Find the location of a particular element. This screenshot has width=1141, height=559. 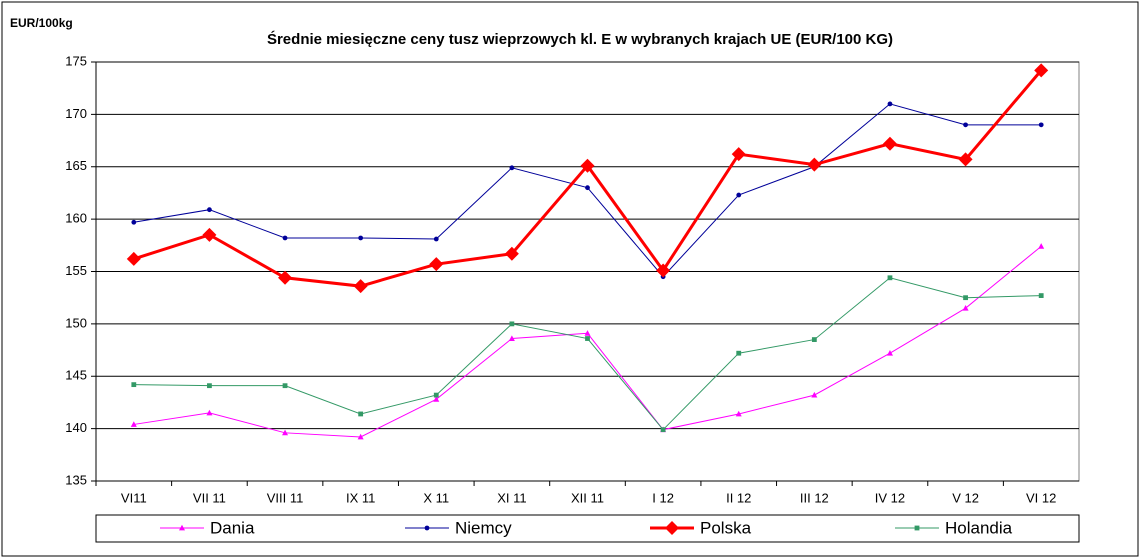

x-tick-label: VIII 11 is located at coordinates (285, 497).